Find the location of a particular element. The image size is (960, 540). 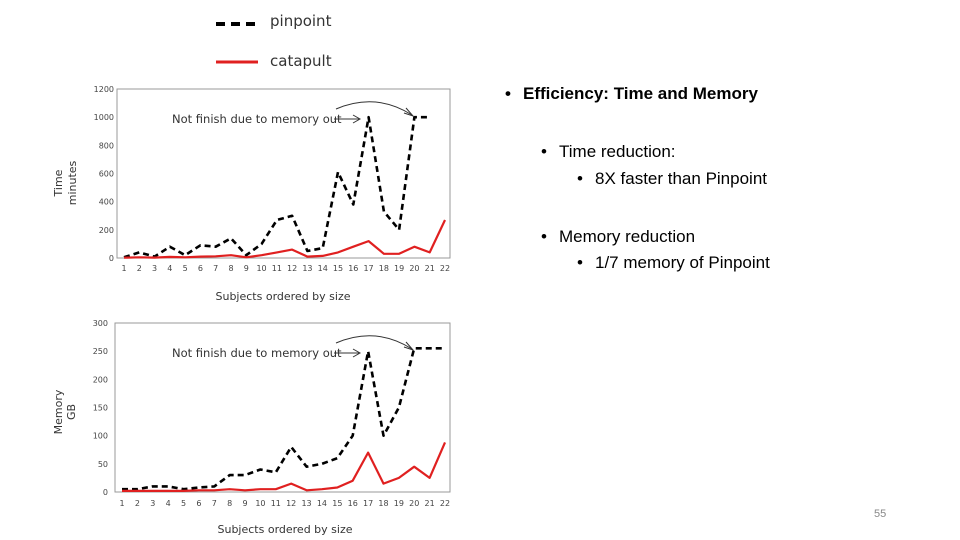

y-tick-label: 1000 is located at coordinates (104, 117).